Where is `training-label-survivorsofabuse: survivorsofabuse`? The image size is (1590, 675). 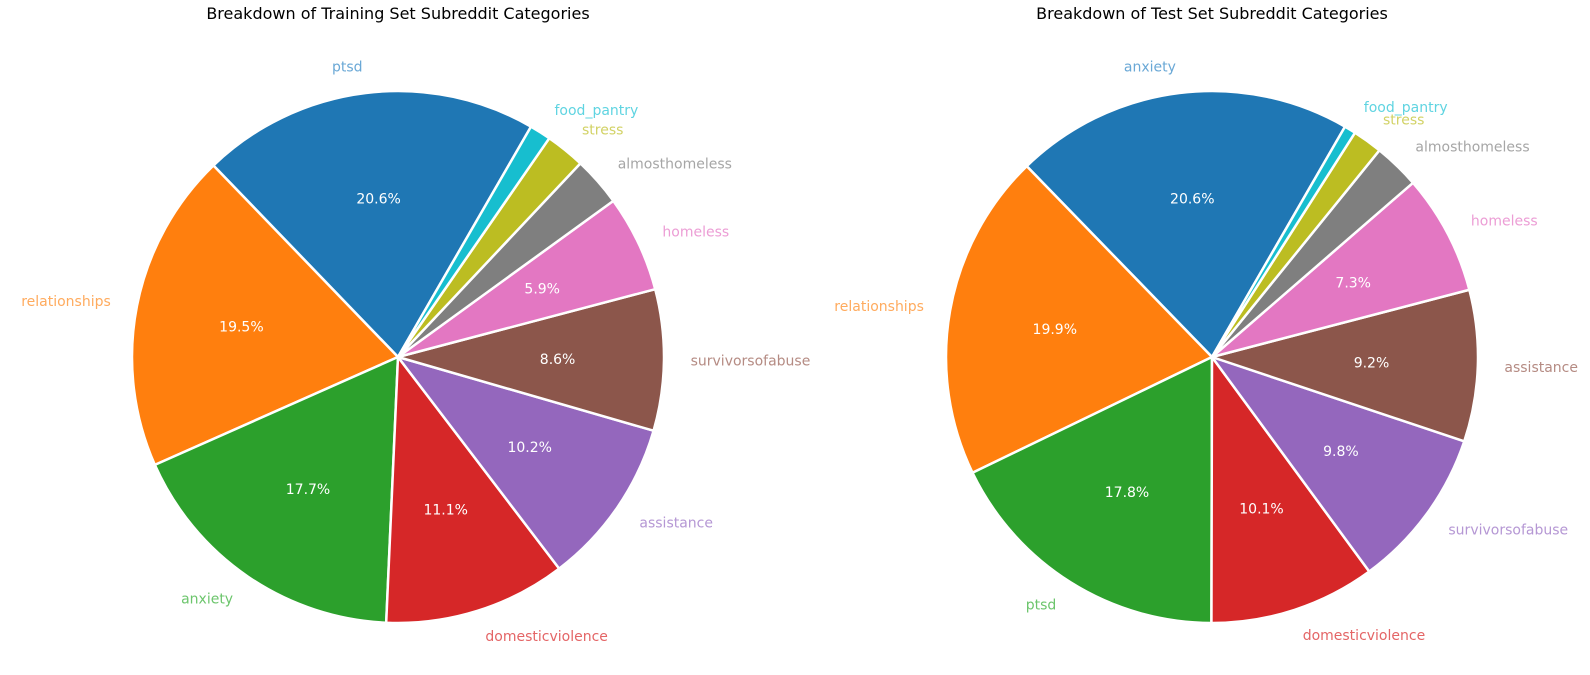 training-label-survivorsofabuse: survivorsofabuse is located at coordinates (751, 361).